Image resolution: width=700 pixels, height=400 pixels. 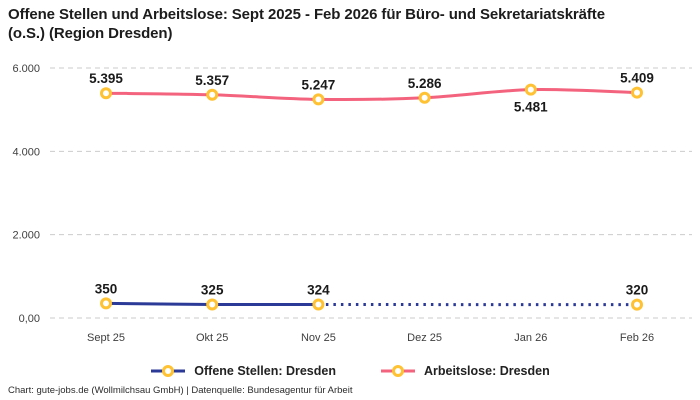 I want to click on legend-item-offene-stellen: Offene Stellen: Dresden, so click(x=243, y=371).